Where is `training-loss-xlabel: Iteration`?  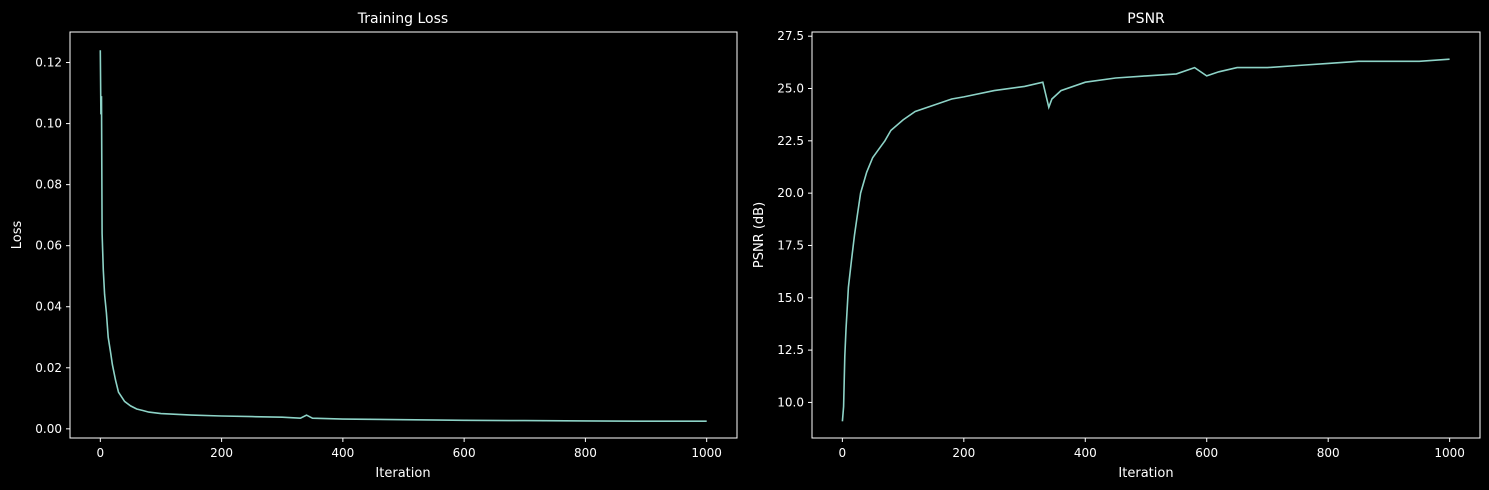 training-loss-xlabel: Iteration is located at coordinates (402, 473).